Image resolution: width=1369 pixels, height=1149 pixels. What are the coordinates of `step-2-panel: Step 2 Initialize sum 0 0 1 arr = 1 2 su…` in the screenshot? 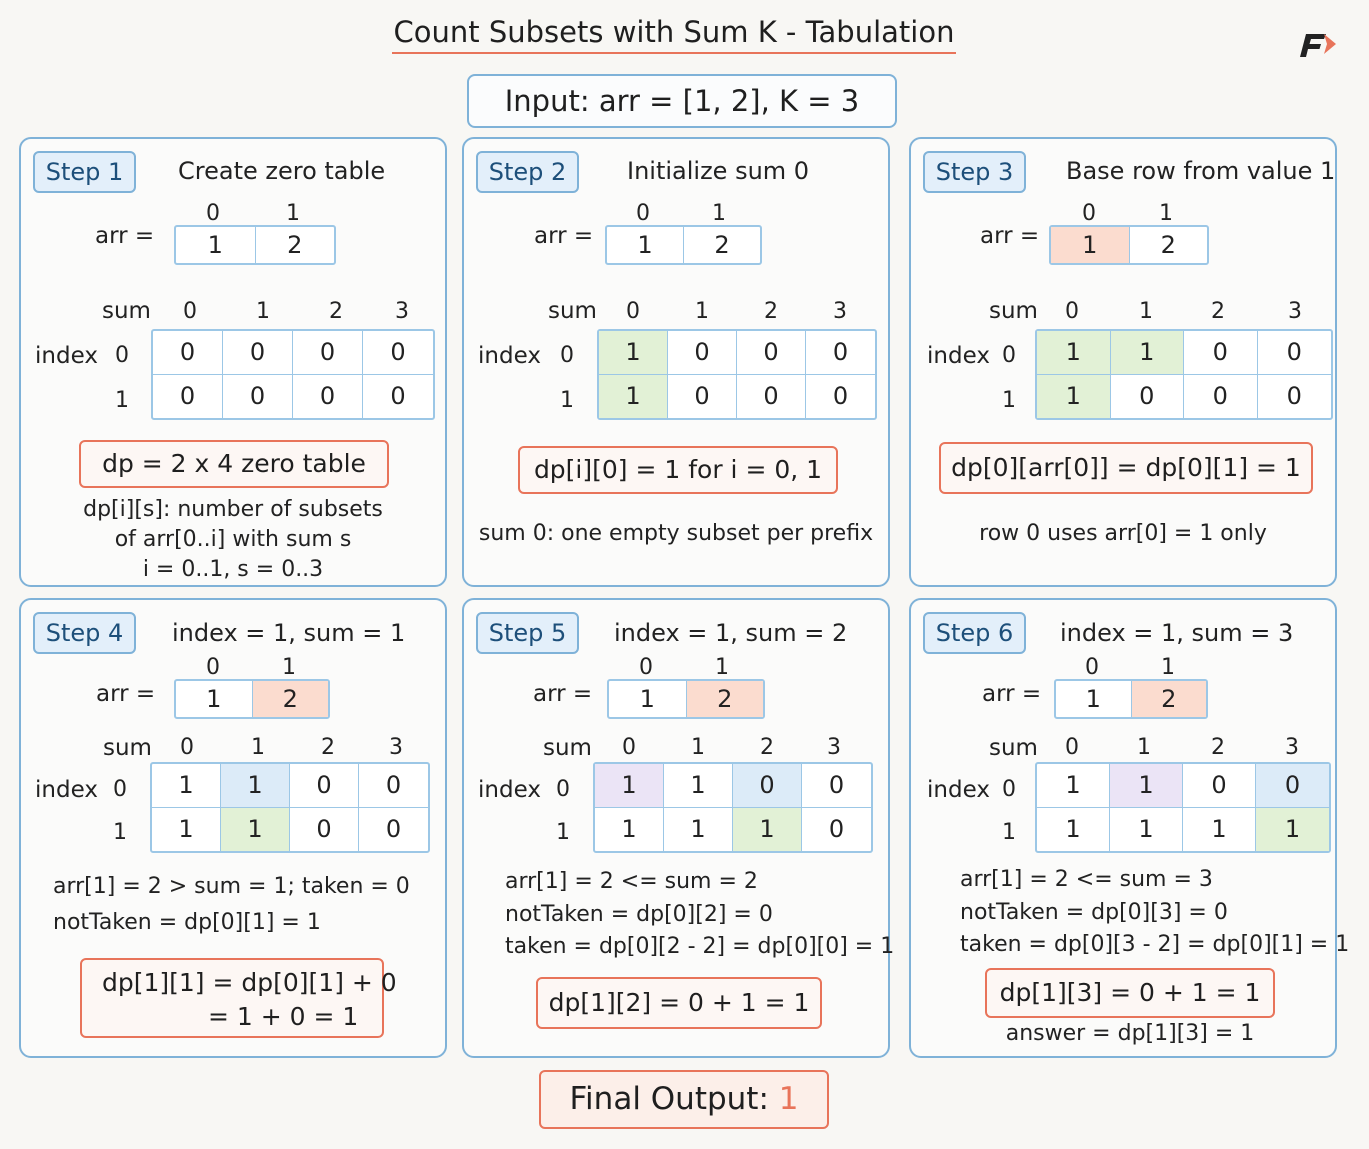 It's located at (676, 362).